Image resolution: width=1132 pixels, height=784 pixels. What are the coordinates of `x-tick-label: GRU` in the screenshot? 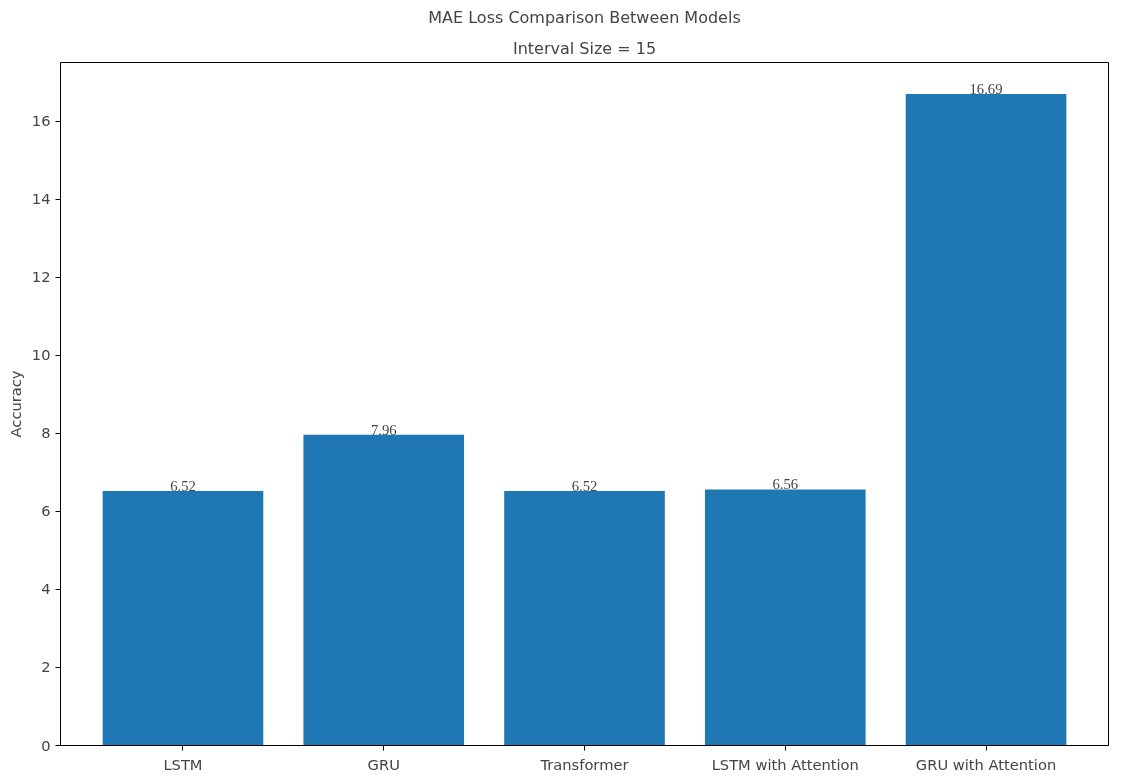 It's located at (383, 764).